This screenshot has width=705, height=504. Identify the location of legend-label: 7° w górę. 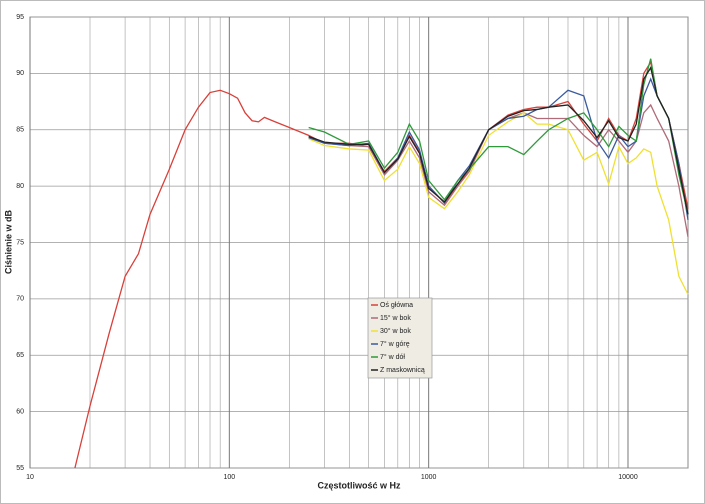
(395, 344).